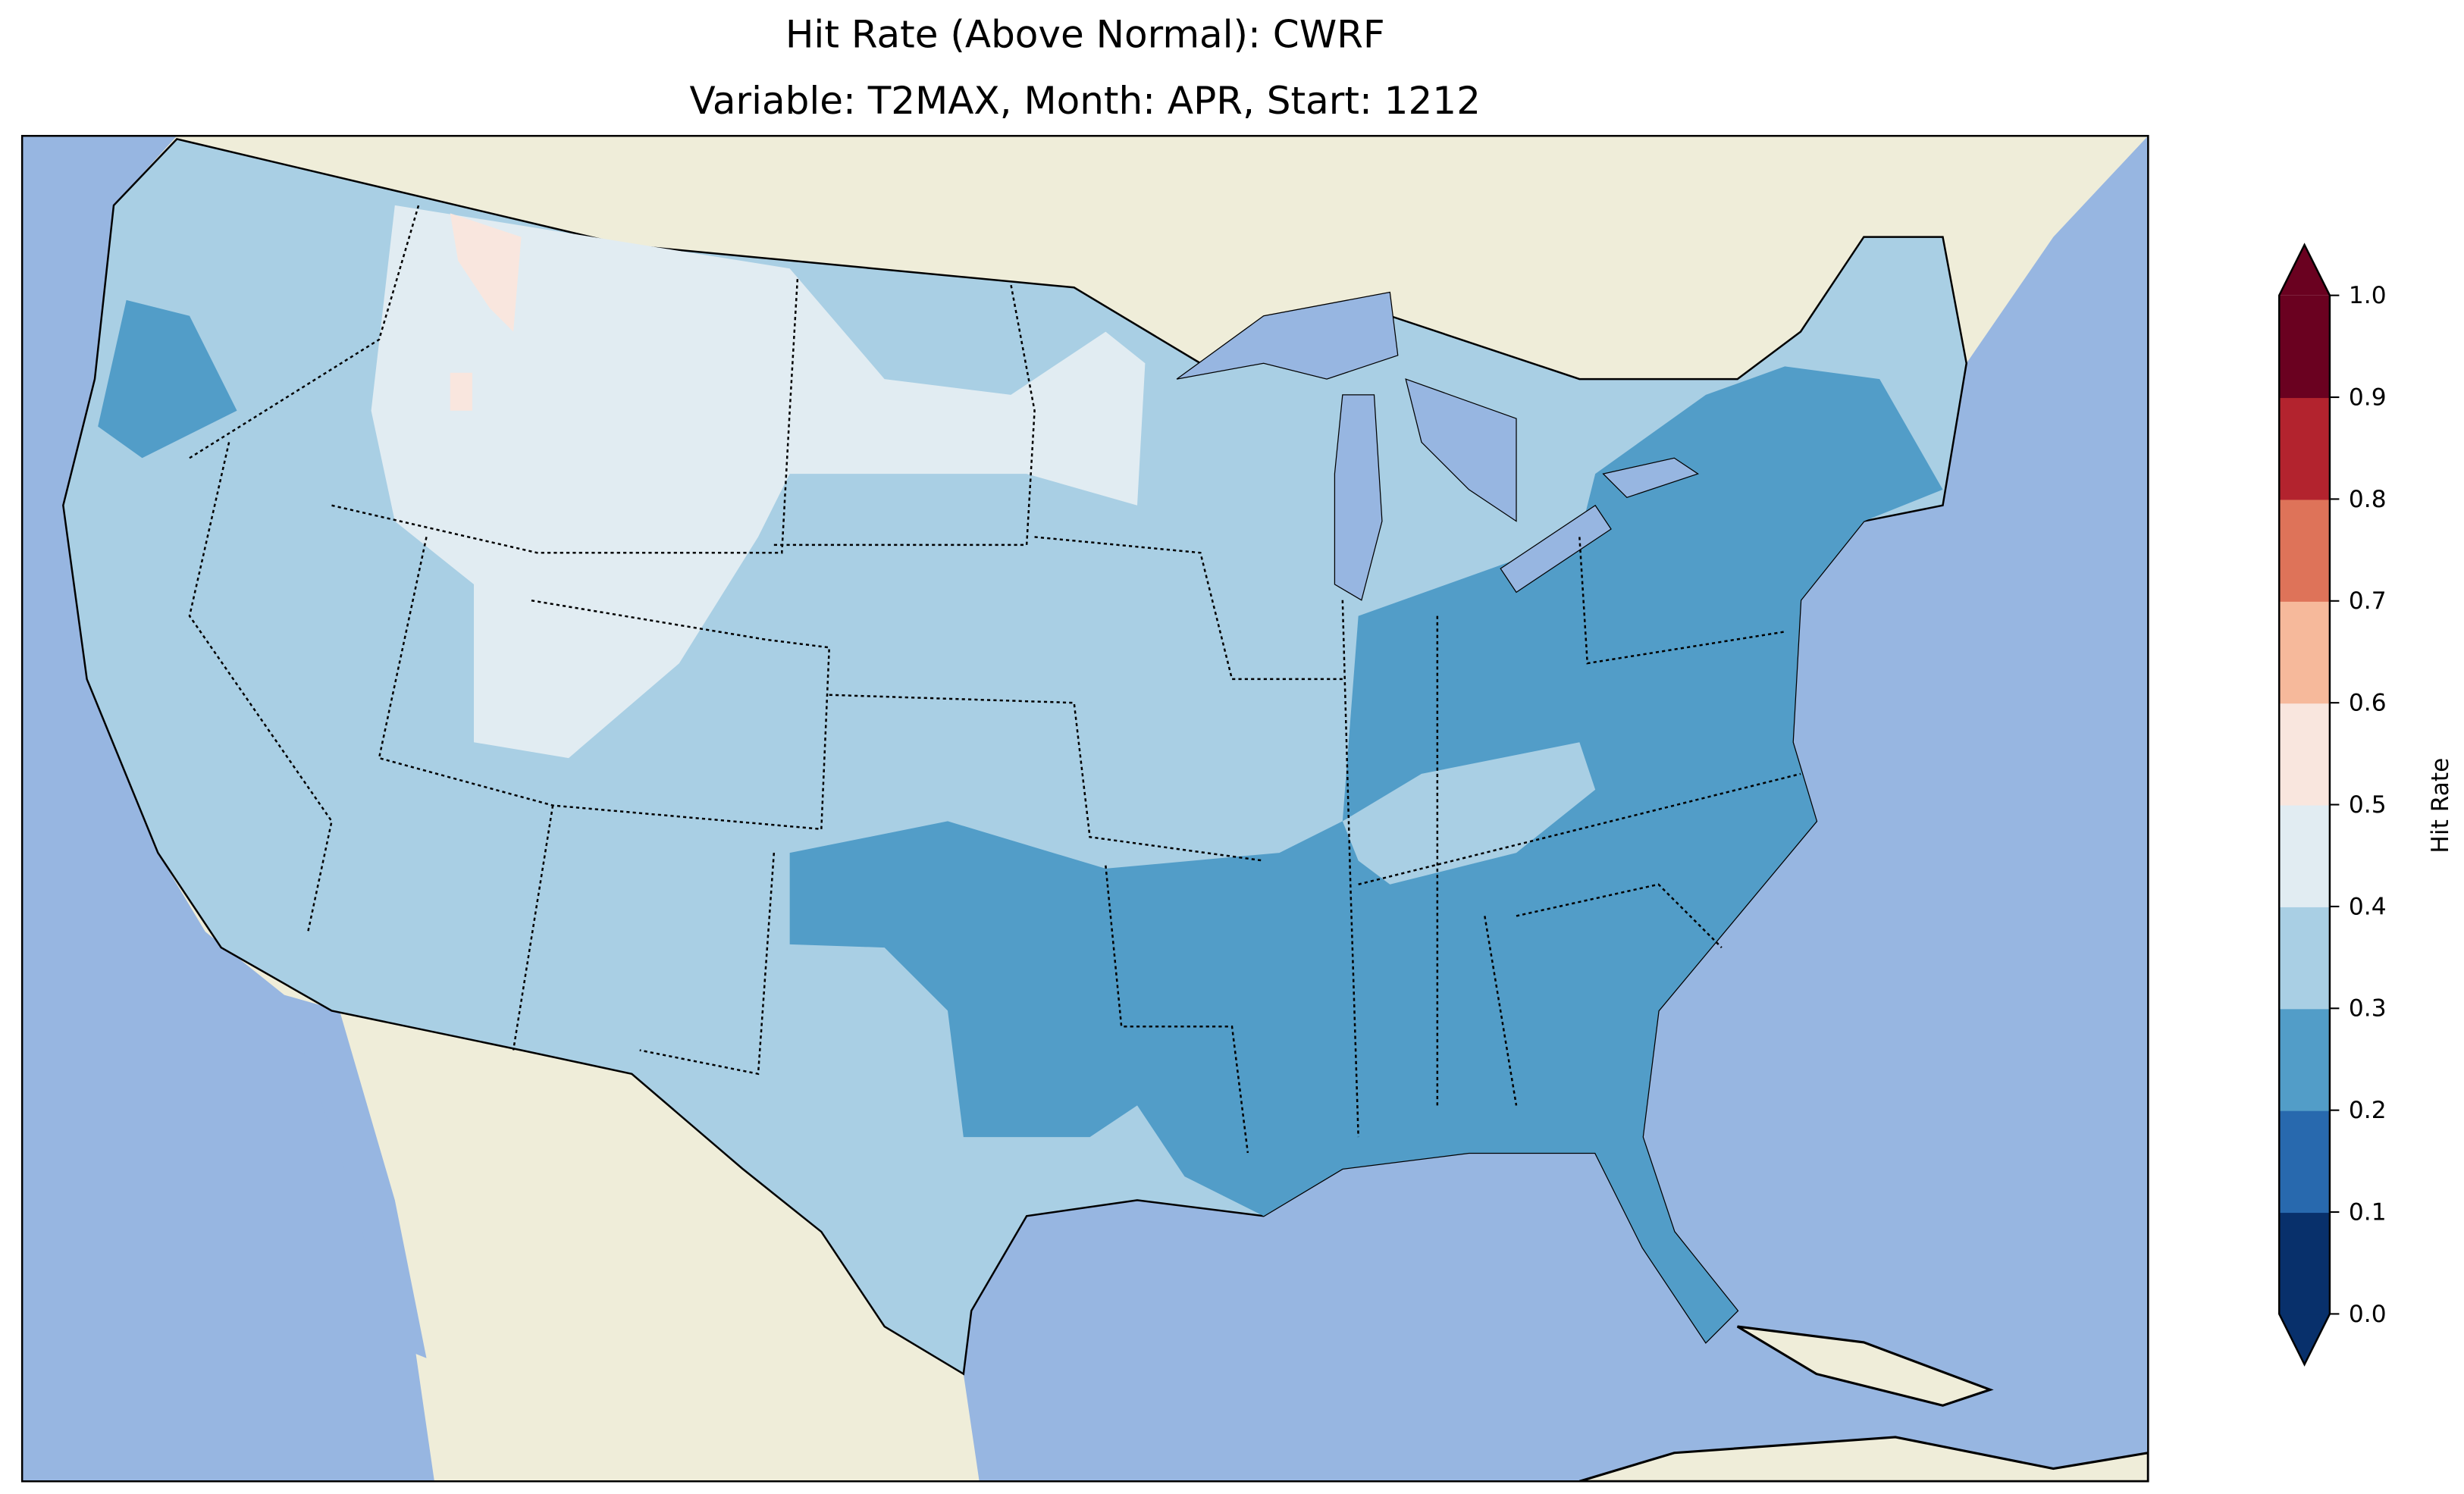 The height and width of the screenshot is (1494, 2464). What do you see at coordinates (1863, 1459) in the screenshot?
I see `south-america-coast` at bounding box center [1863, 1459].